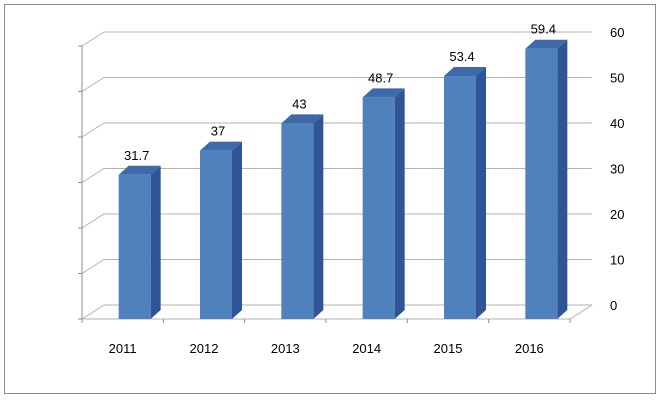  What do you see at coordinates (204, 348) in the screenshot?
I see `x-tick-label: 2012` at bounding box center [204, 348].